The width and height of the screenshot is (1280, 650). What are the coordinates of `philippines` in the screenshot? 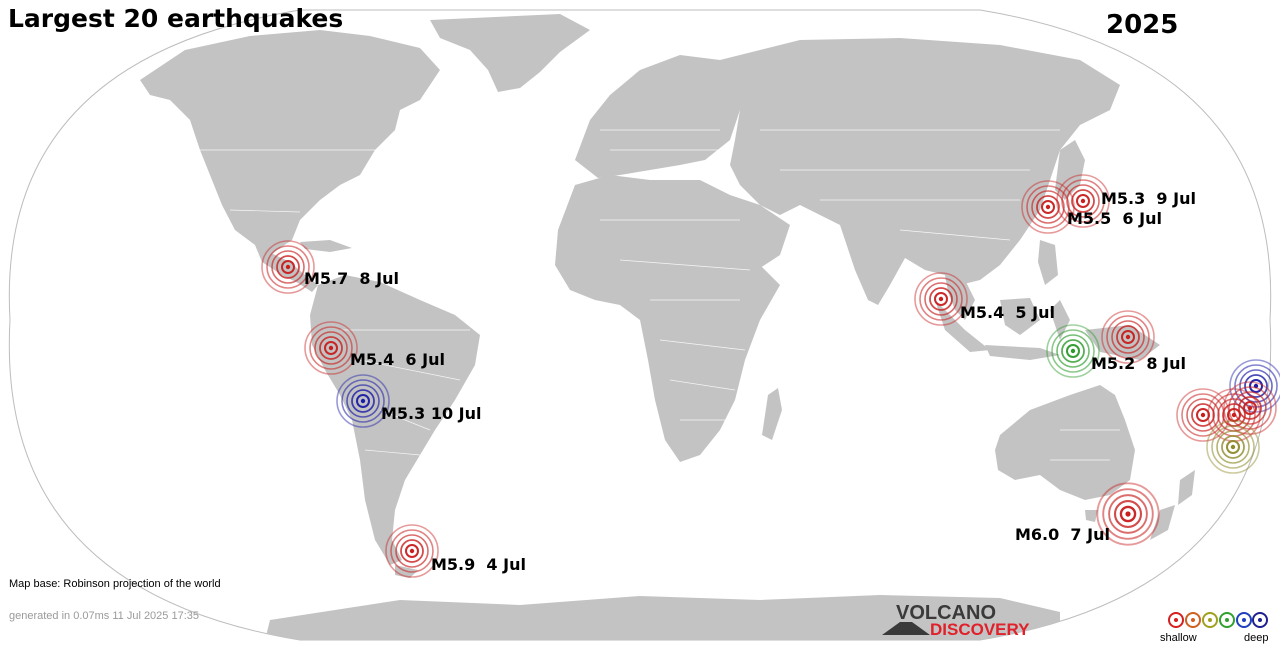 It's located at (1048, 262).